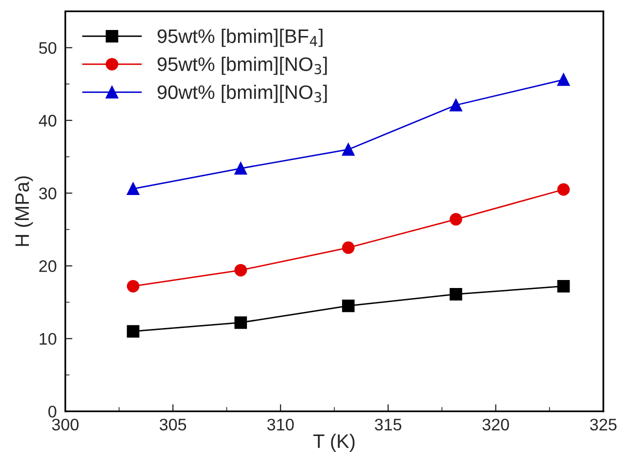  Describe the element at coordinates (240, 37) in the screenshot. I see `legend-label: 95wt% [bmim][BF$_{4}$]` at that location.